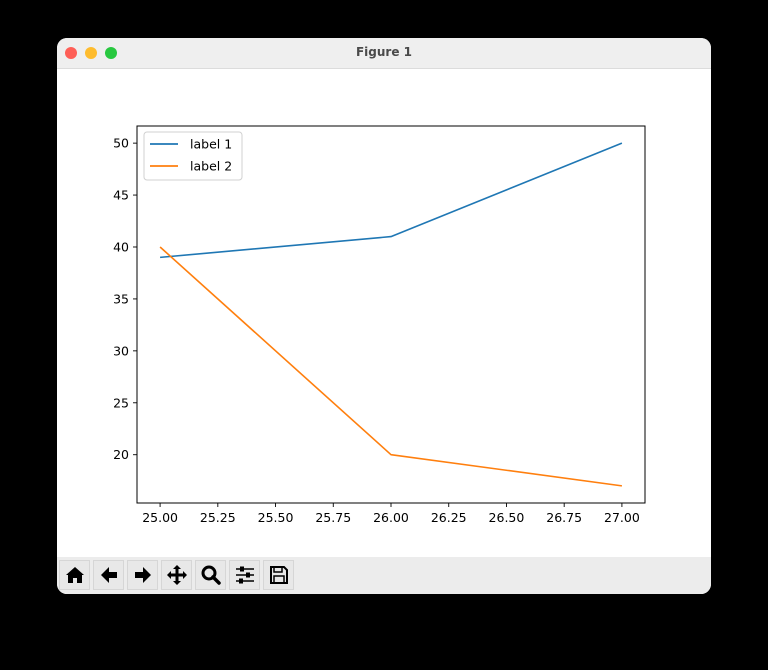  I want to click on save-button, so click(278, 575).